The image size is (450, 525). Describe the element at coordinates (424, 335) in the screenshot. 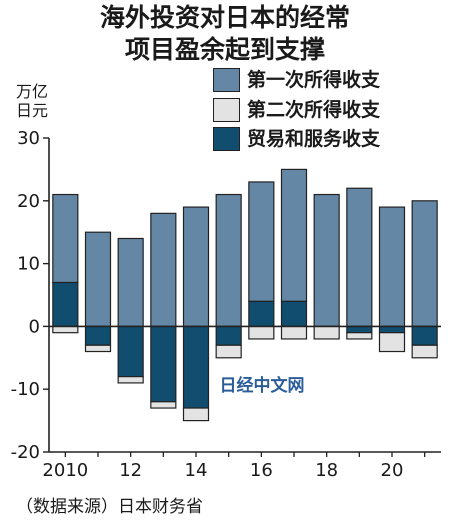

I see `bar-segment-trade-2021` at that location.